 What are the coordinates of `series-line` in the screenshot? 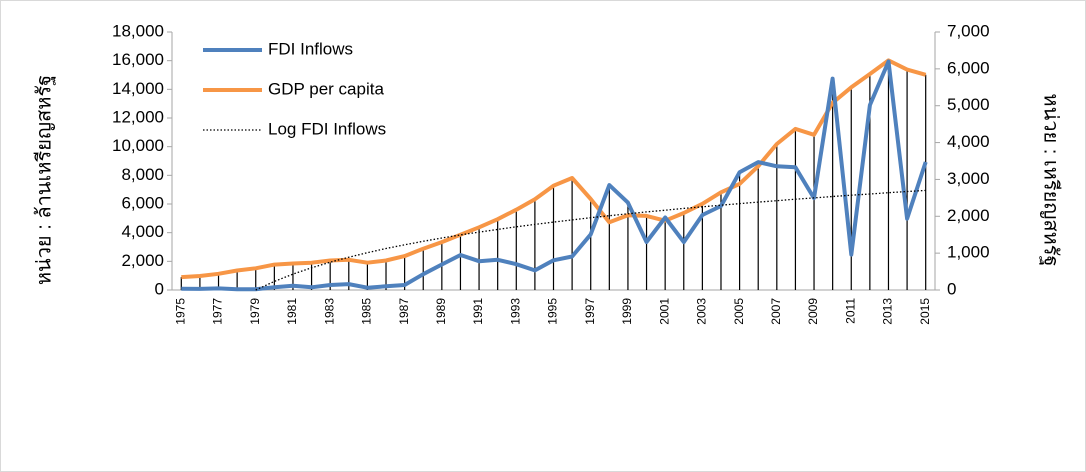 It's located at (590, 240).